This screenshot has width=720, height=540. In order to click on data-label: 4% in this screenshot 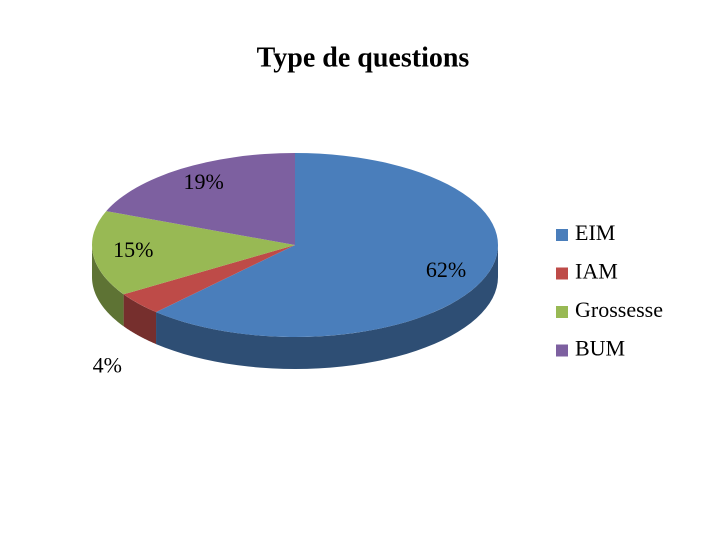, I will do `click(107, 364)`.